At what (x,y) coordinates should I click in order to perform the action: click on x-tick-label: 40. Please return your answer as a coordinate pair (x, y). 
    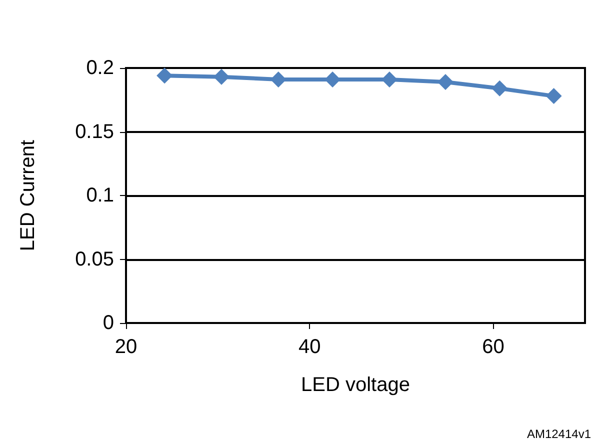
    Looking at the image, I should click on (309, 347).